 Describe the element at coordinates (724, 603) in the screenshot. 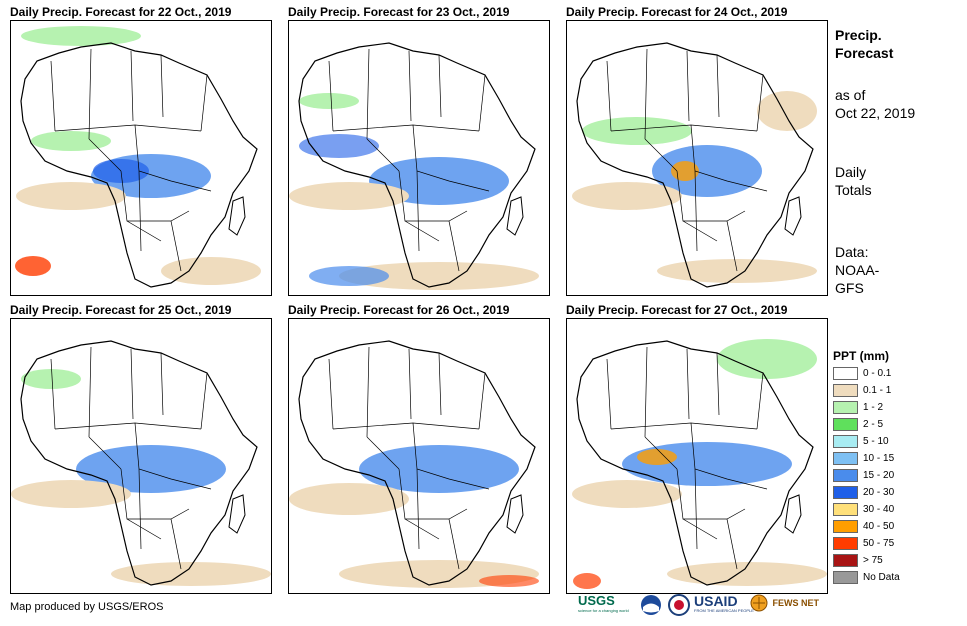

I see `usaid-logo: USAID FROM THE AMERICAN PEOPLE` at that location.